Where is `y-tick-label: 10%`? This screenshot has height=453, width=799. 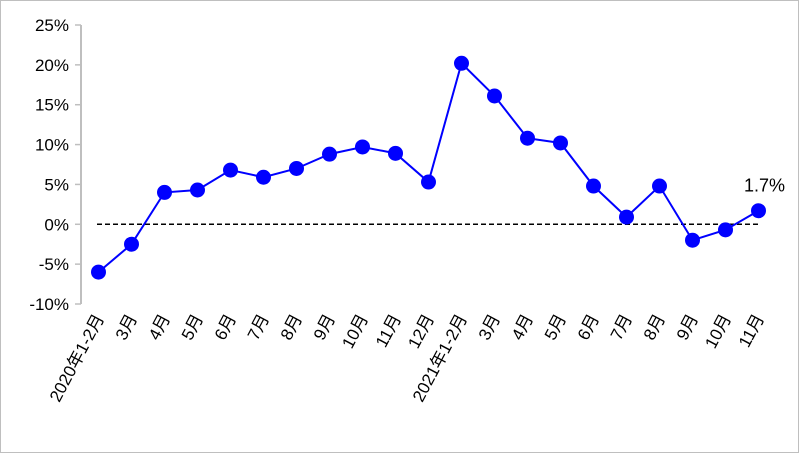 y-tick-label: 10% is located at coordinates (52, 145).